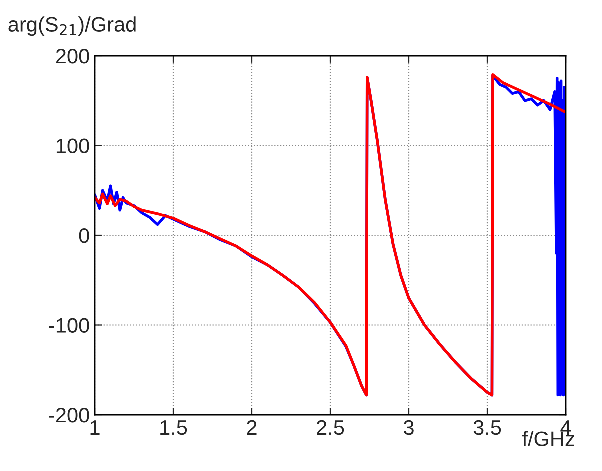 This screenshot has width=602, height=471. What do you see at coordinates (73, 146) in the screenshot?
I see `y-tick-label: 100` at bounding box center [73, 146].